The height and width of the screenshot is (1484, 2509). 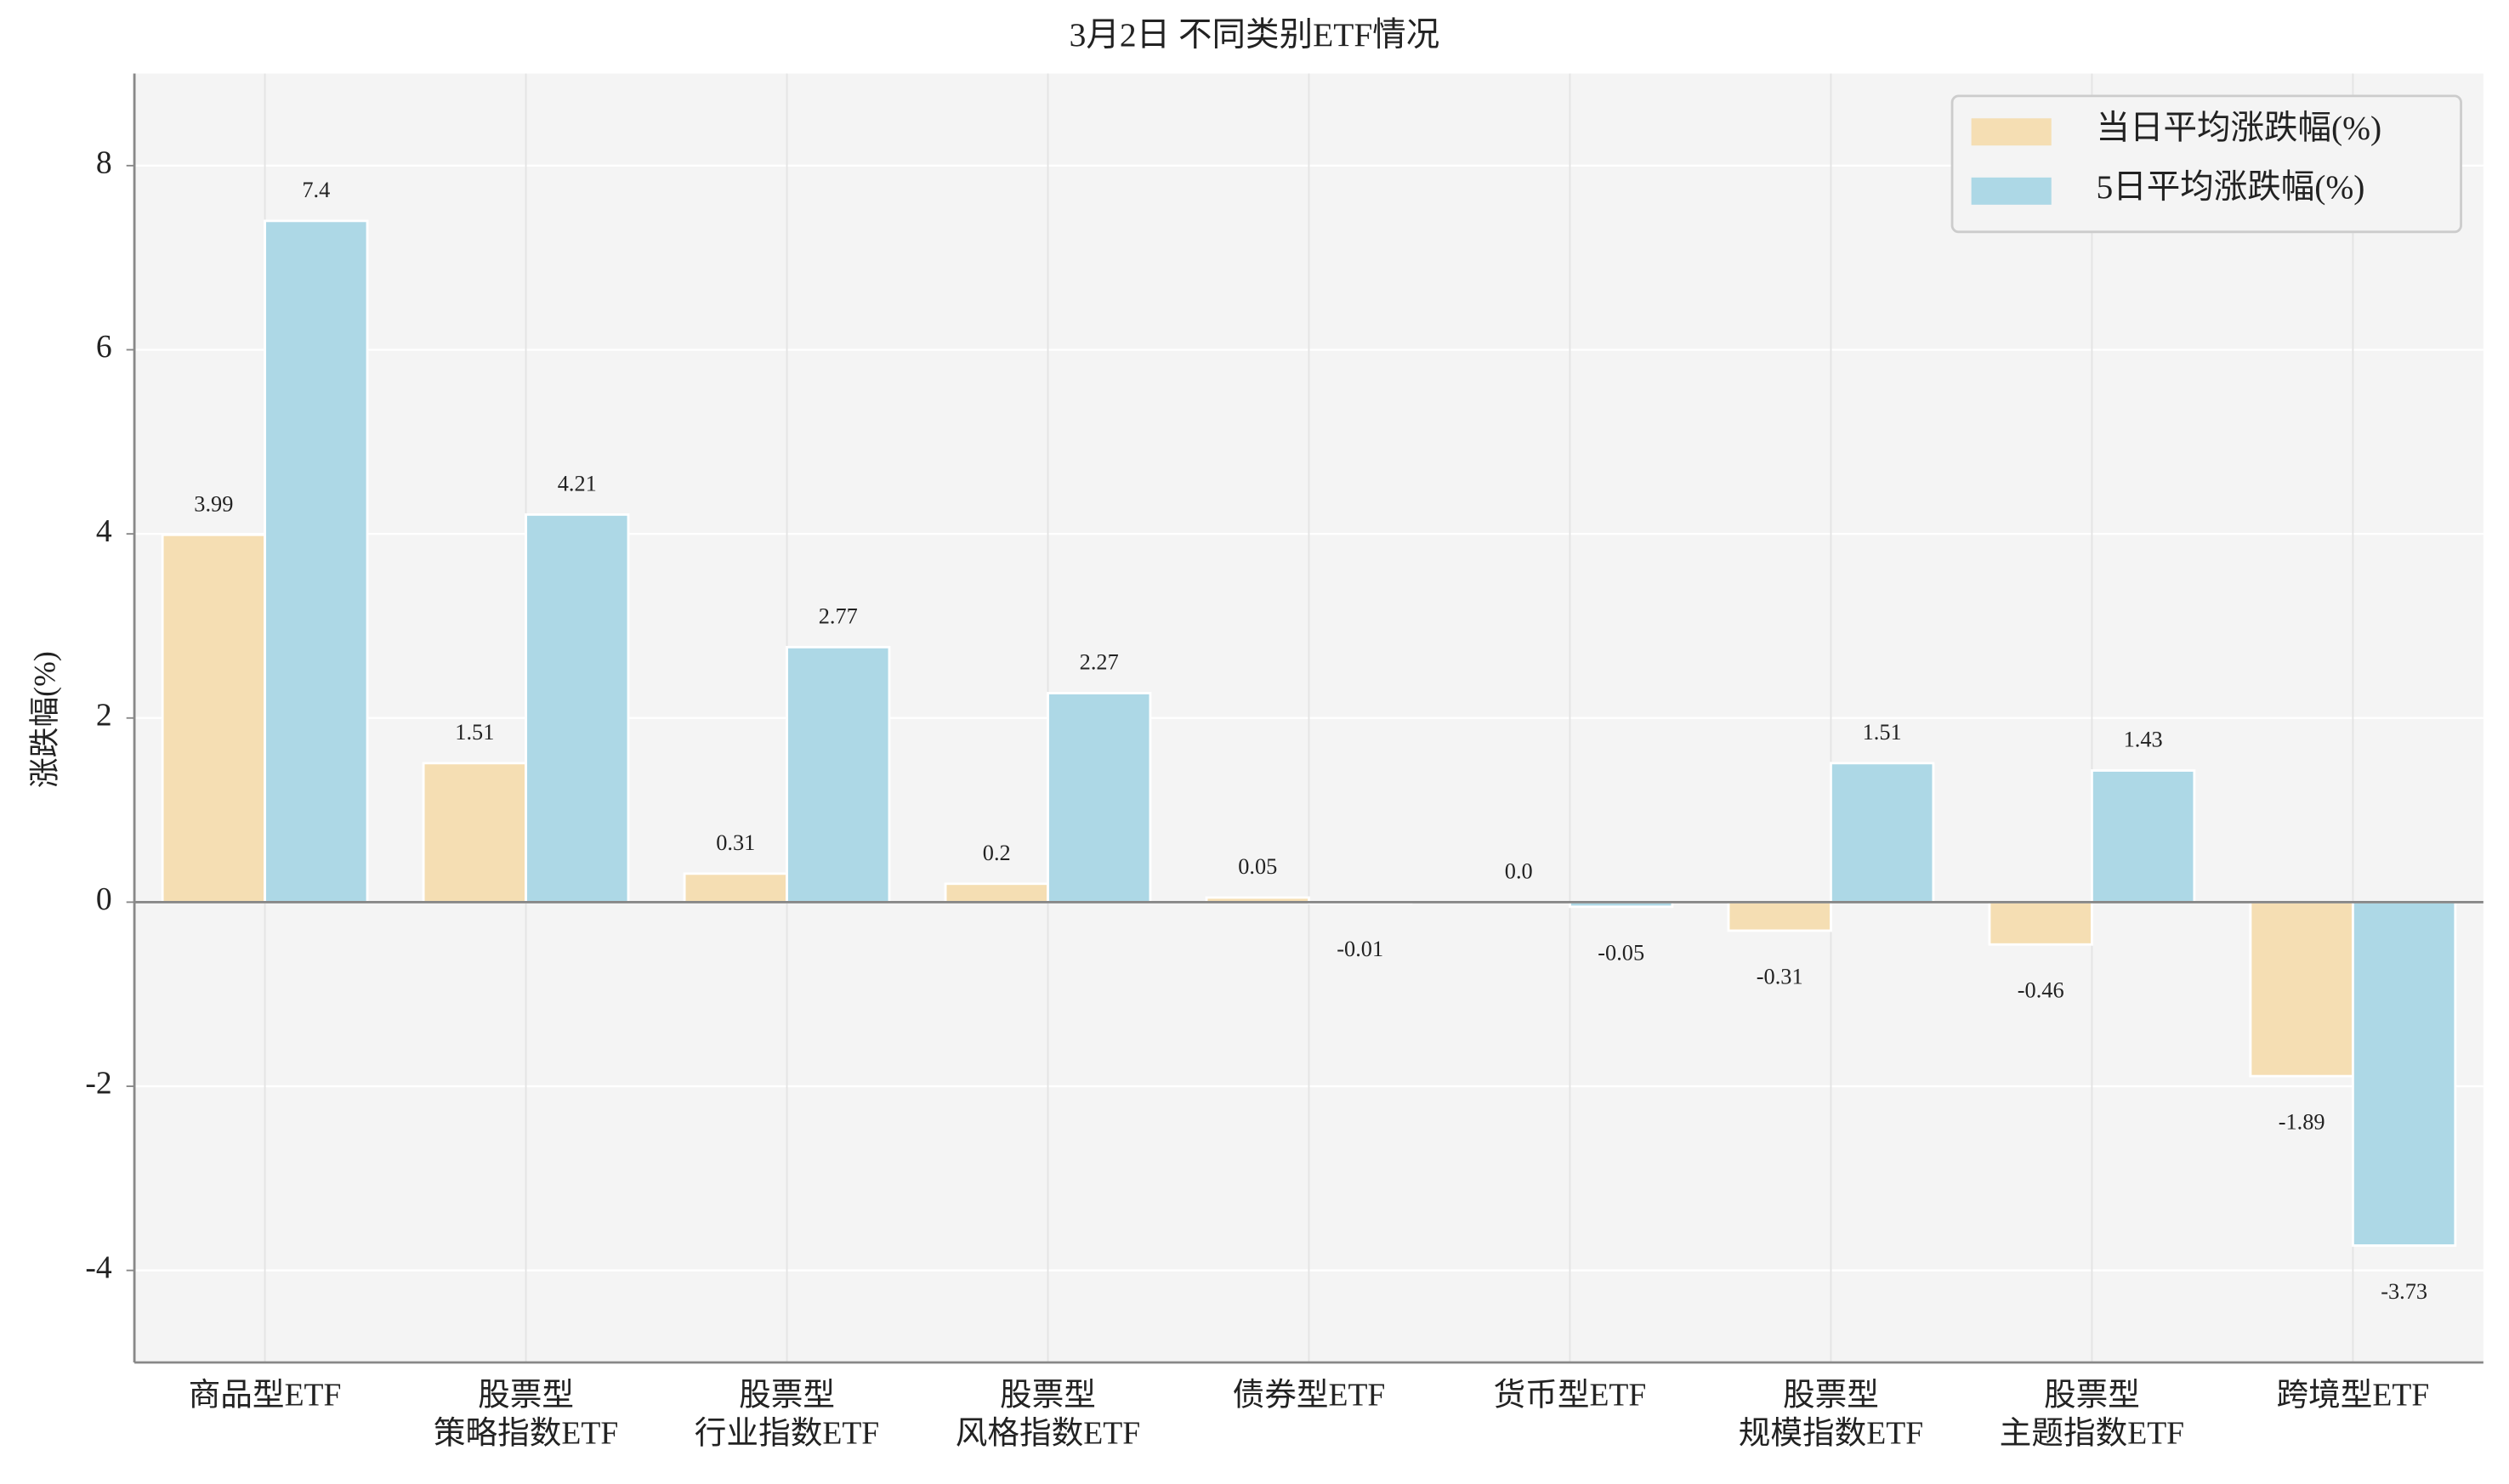 I want to click on legend-label: 当日平均涨跌幅(%), so click(x=2238, y=127).